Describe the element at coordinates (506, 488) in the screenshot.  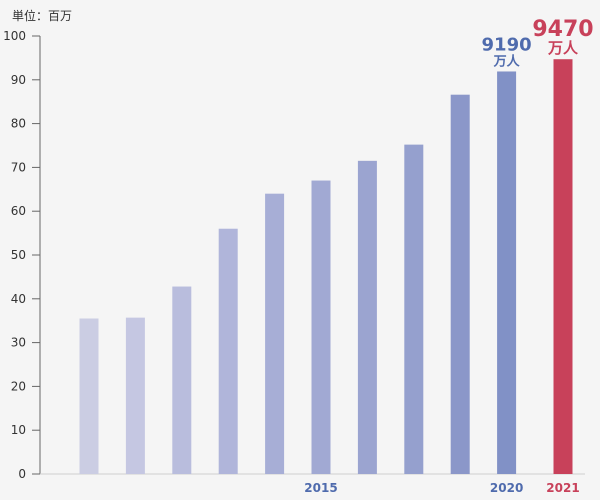
I see `x-tick-label: 2020` at that location.